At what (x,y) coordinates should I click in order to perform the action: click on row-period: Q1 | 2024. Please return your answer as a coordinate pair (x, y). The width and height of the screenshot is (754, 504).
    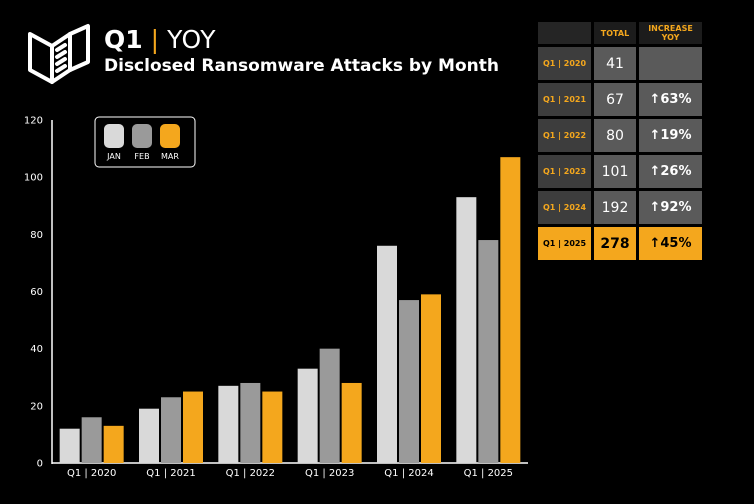
    Looking at the image, I should click on (564, 207).